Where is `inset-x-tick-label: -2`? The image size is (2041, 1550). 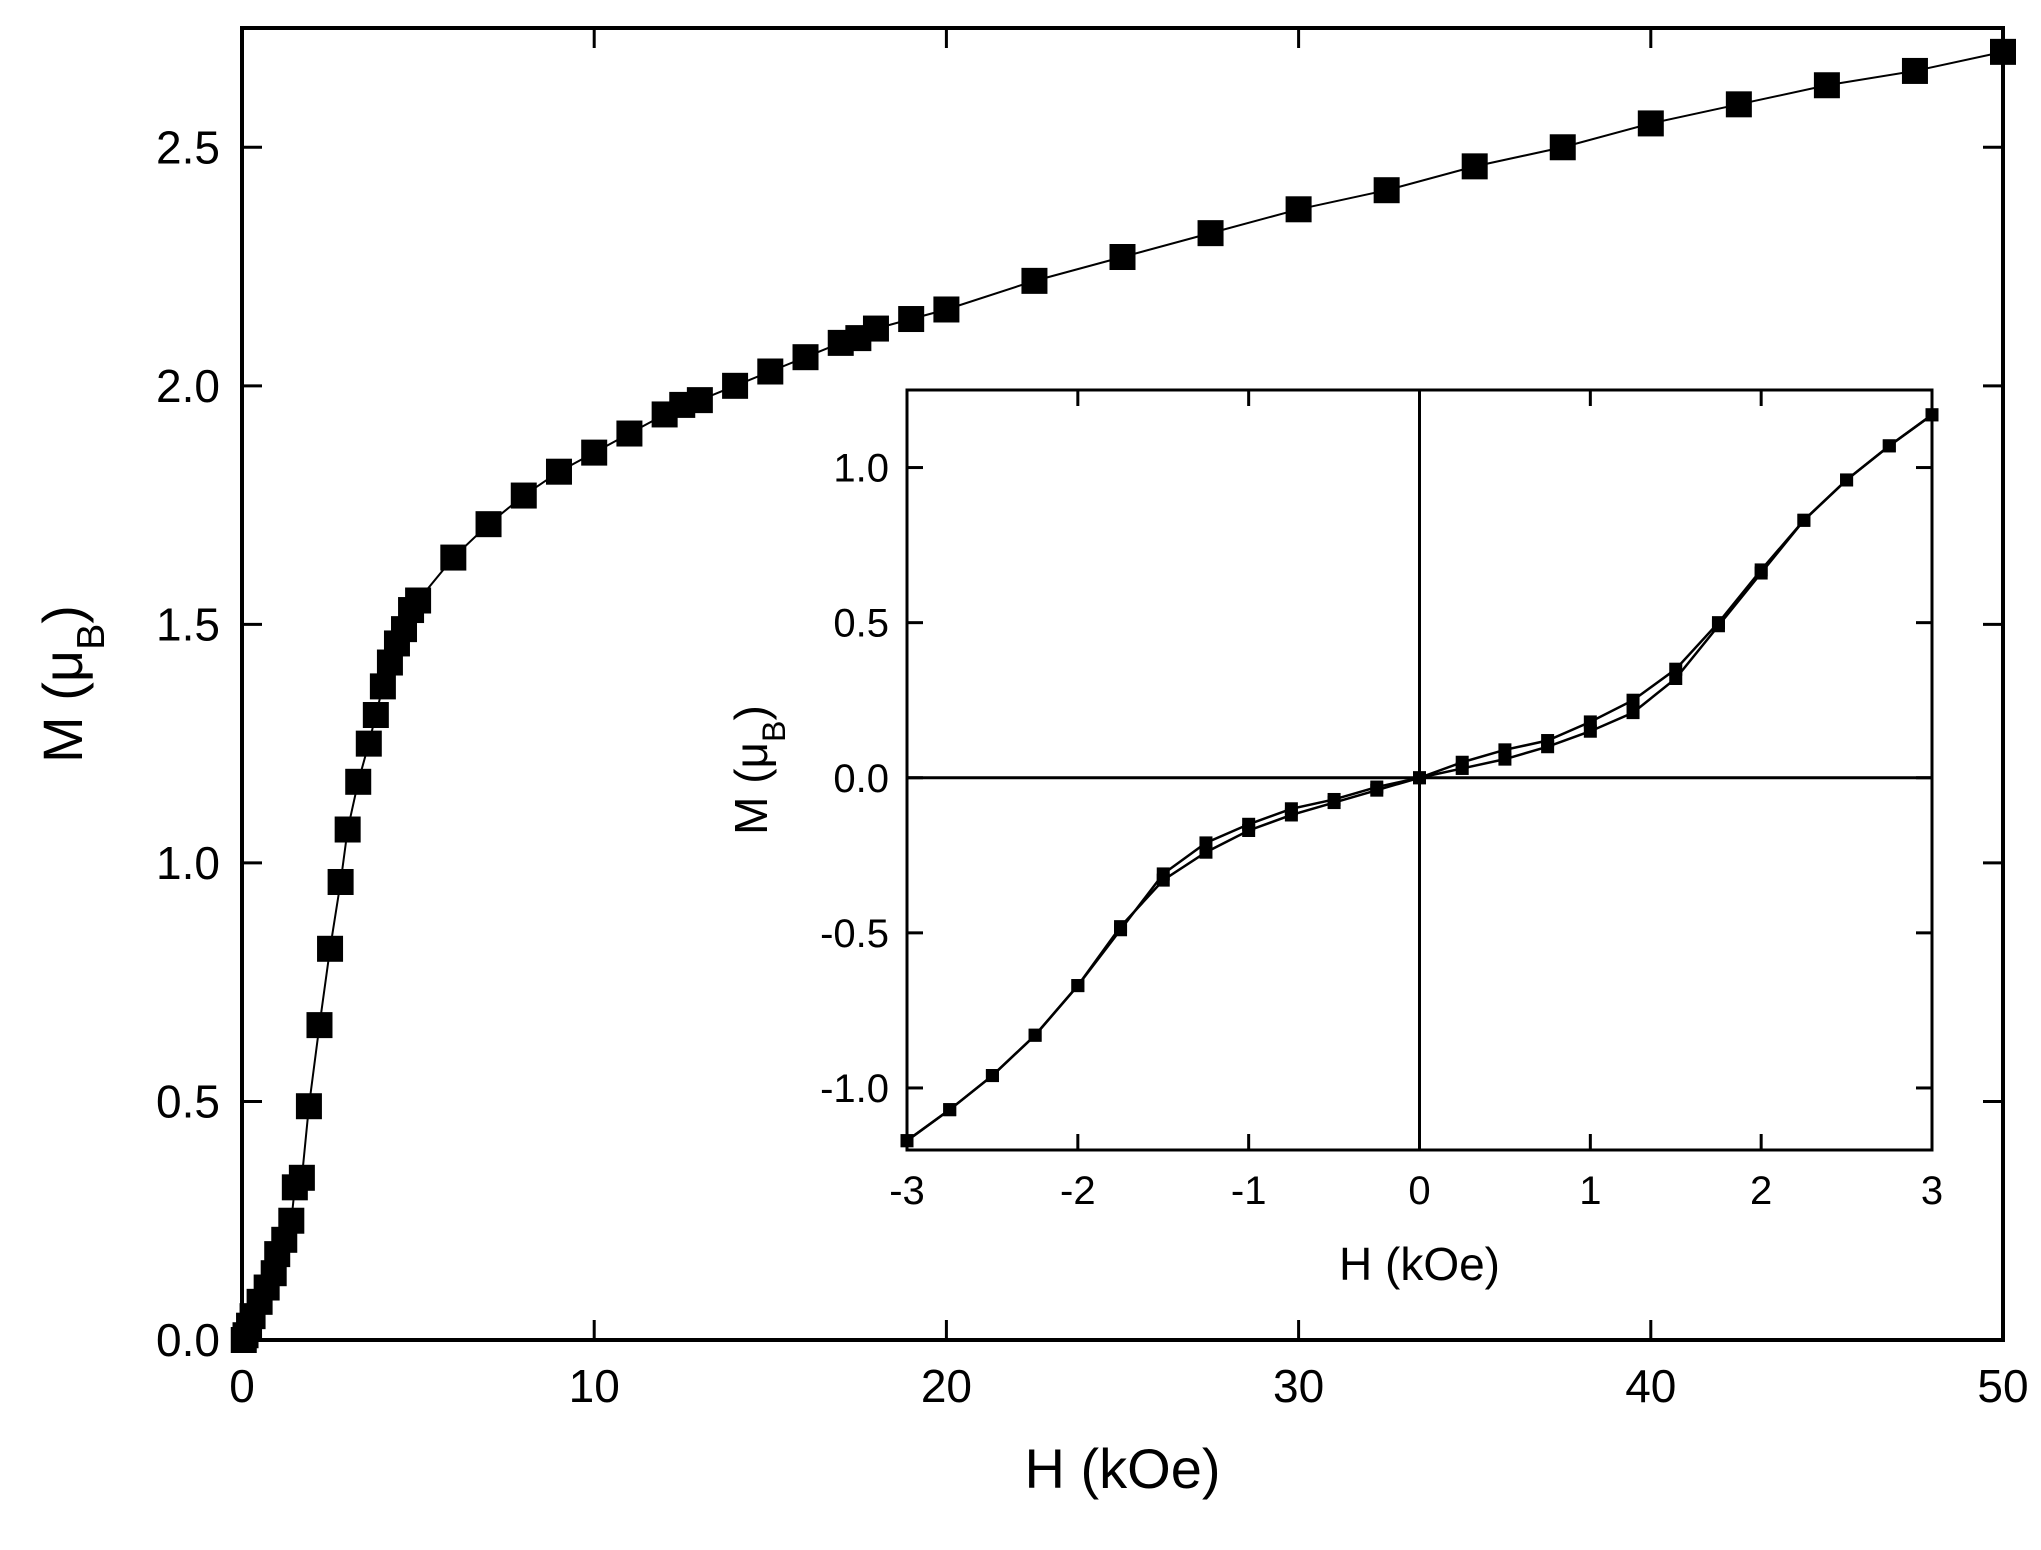 inset-x-tick-label: -2 is located at coordinates (1078, 1191).